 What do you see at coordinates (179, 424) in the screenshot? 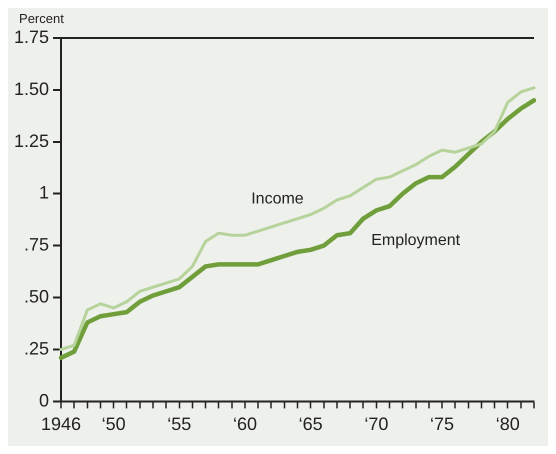
I see `x-tick-label: ‘55` at bounding box center [179, 424].